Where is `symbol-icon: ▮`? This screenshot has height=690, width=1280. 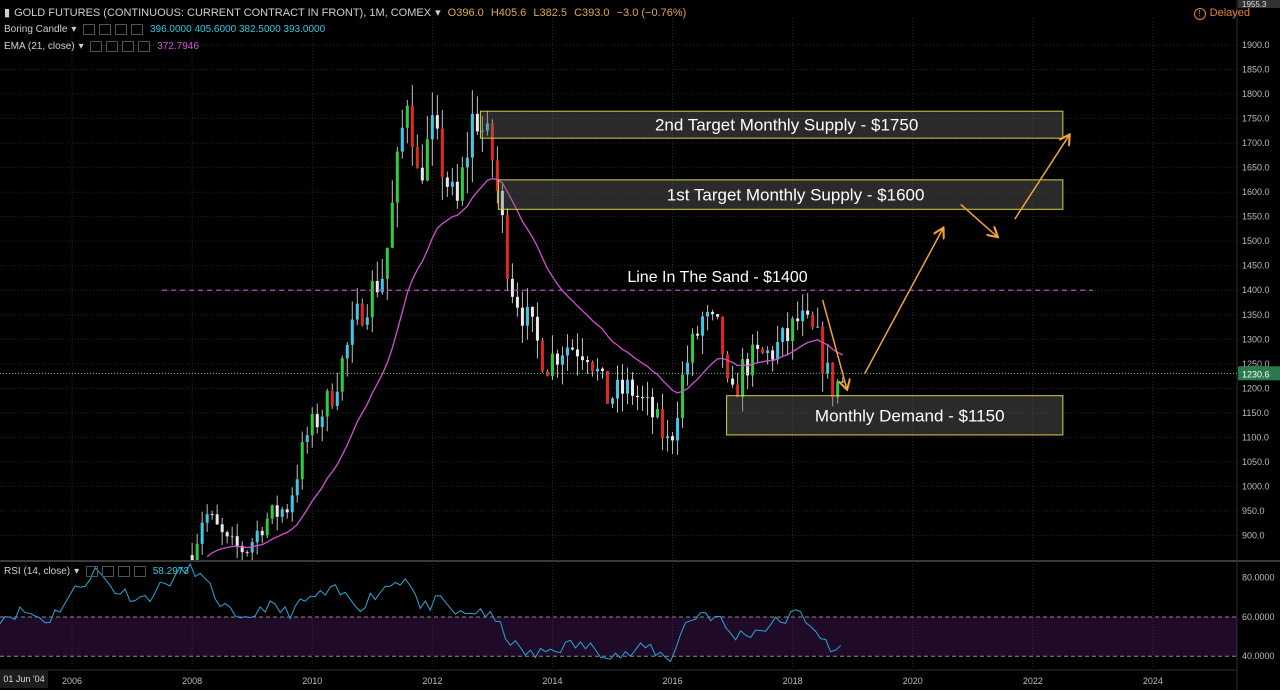
symbol-icon: ▮ is located at coordinates (7, 13).